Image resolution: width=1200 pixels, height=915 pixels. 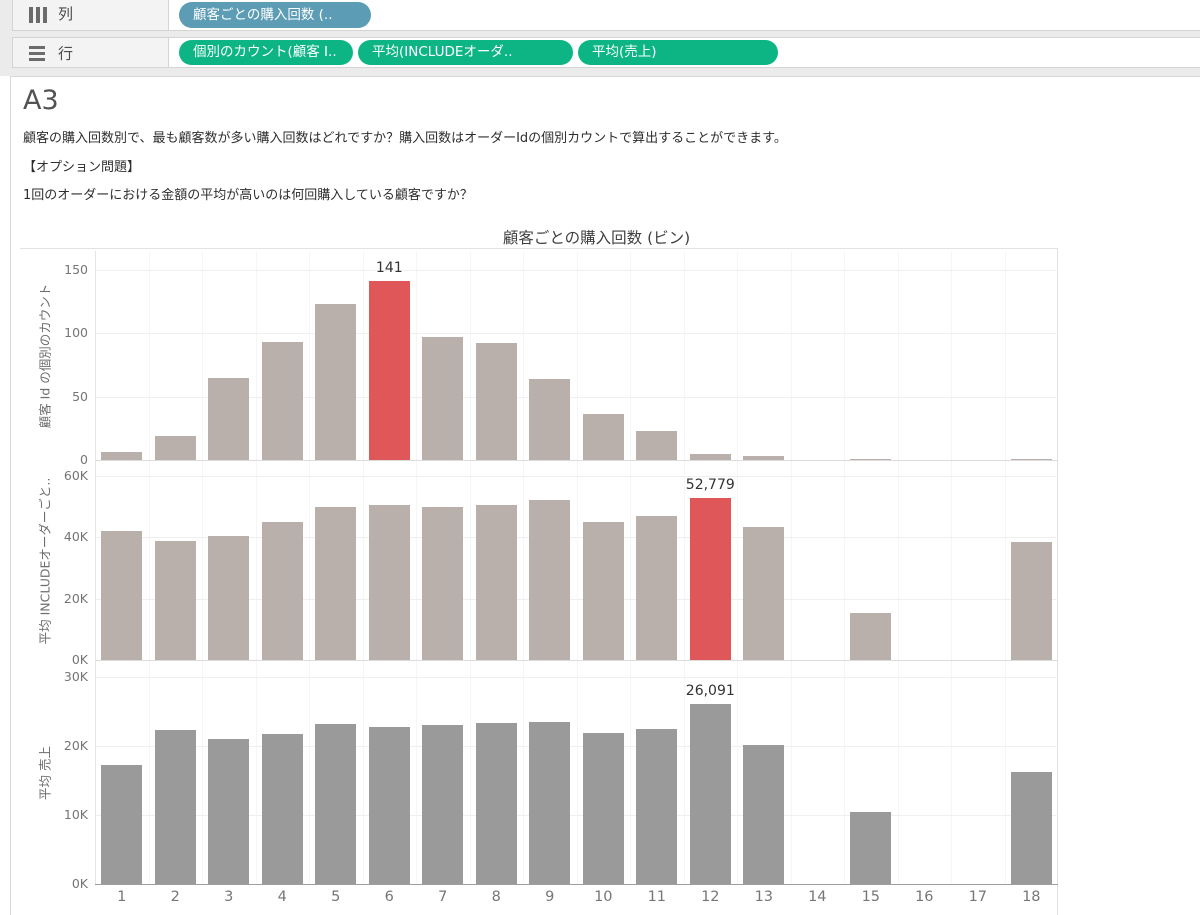 I want to click on columns-shelf: 列 顧客ごとの購入回数 (.., so click(x=606, y=15).